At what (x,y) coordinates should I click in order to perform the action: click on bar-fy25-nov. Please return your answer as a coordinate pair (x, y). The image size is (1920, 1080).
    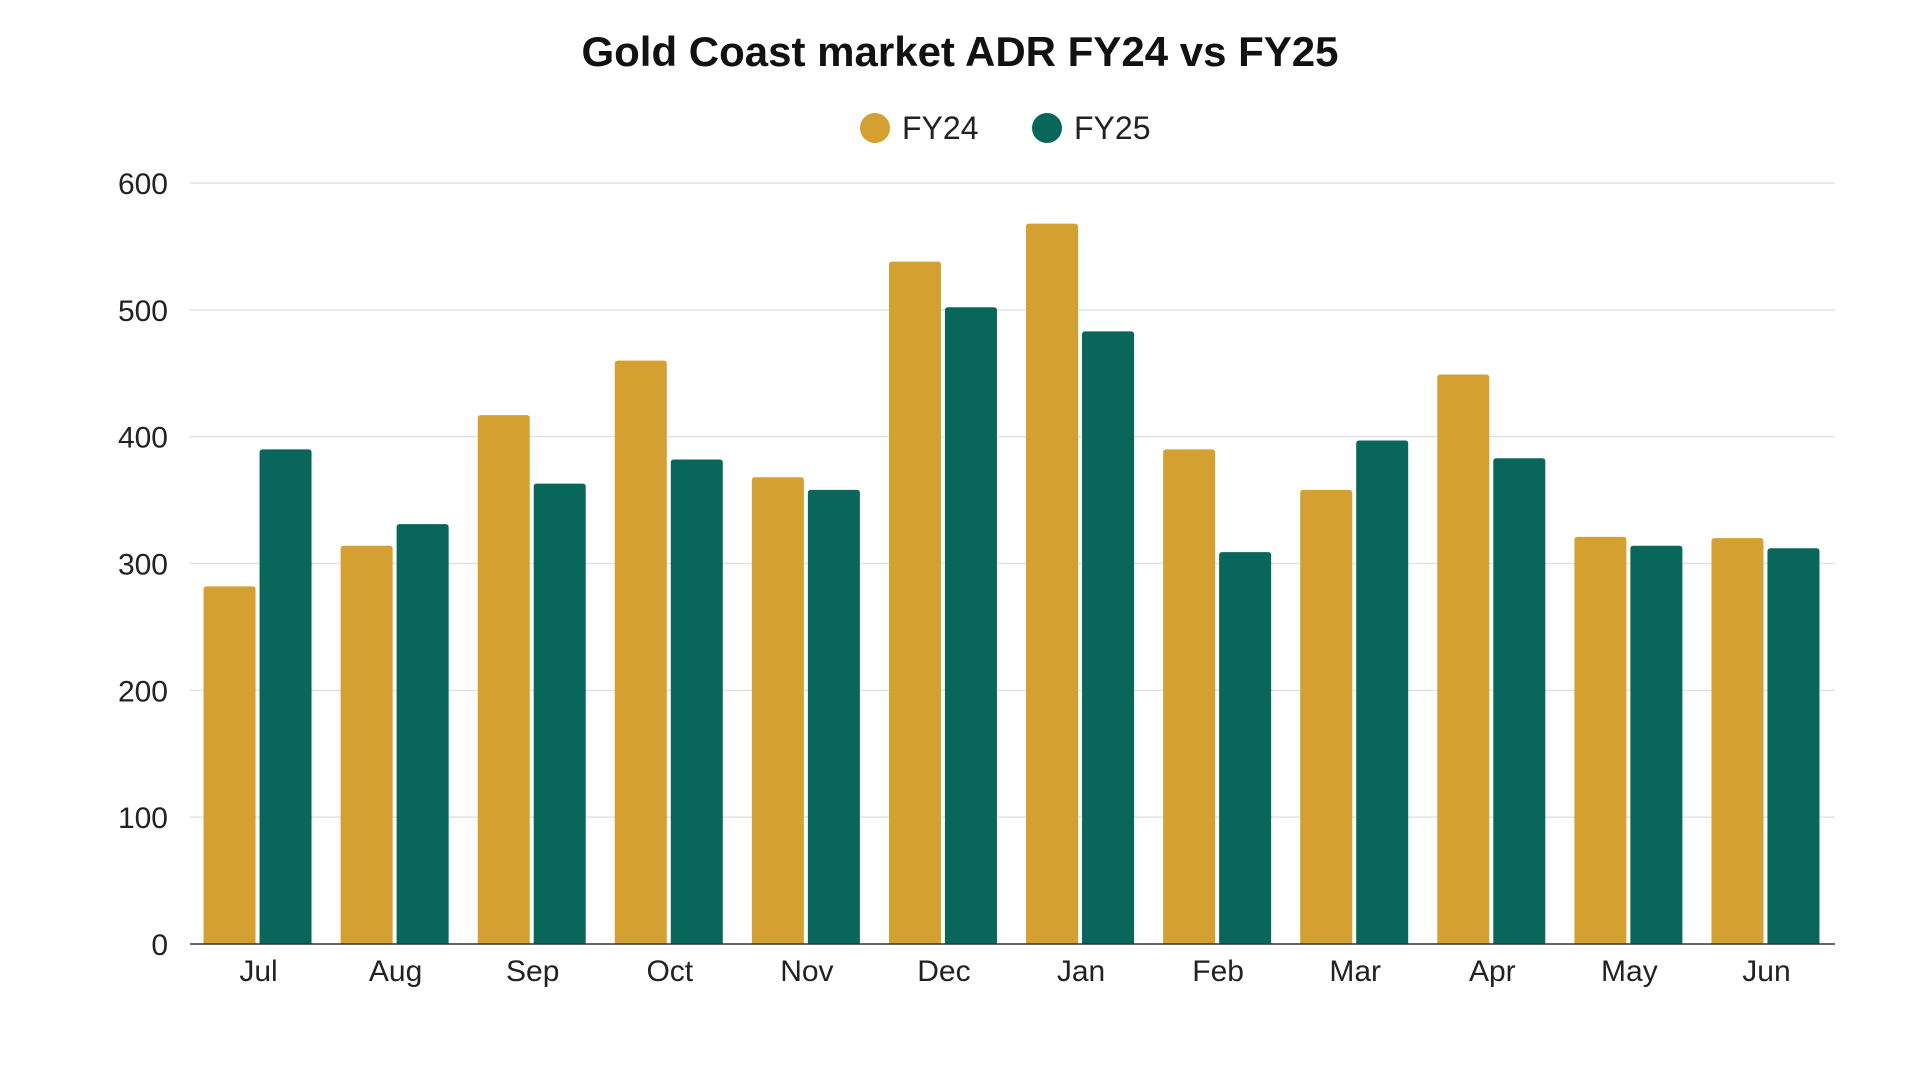
    Looking at the image, I should click on (833, 716).